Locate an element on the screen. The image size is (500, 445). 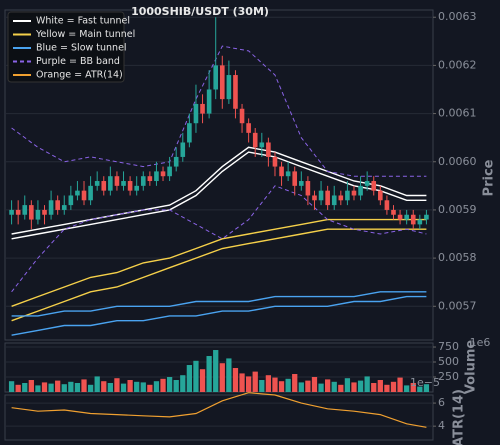
atr-panel is located at coordinates (219, 417).